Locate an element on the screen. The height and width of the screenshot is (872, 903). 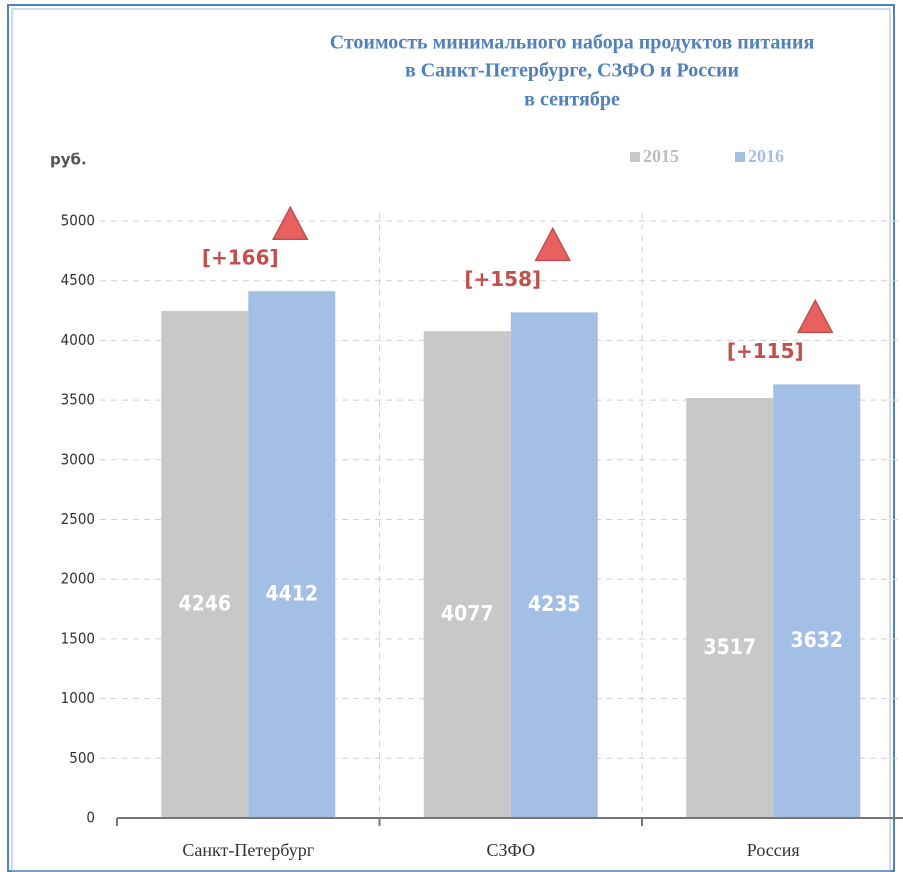
x-tick-label: Санкт-Петербург is located at coordinates (248, 850).